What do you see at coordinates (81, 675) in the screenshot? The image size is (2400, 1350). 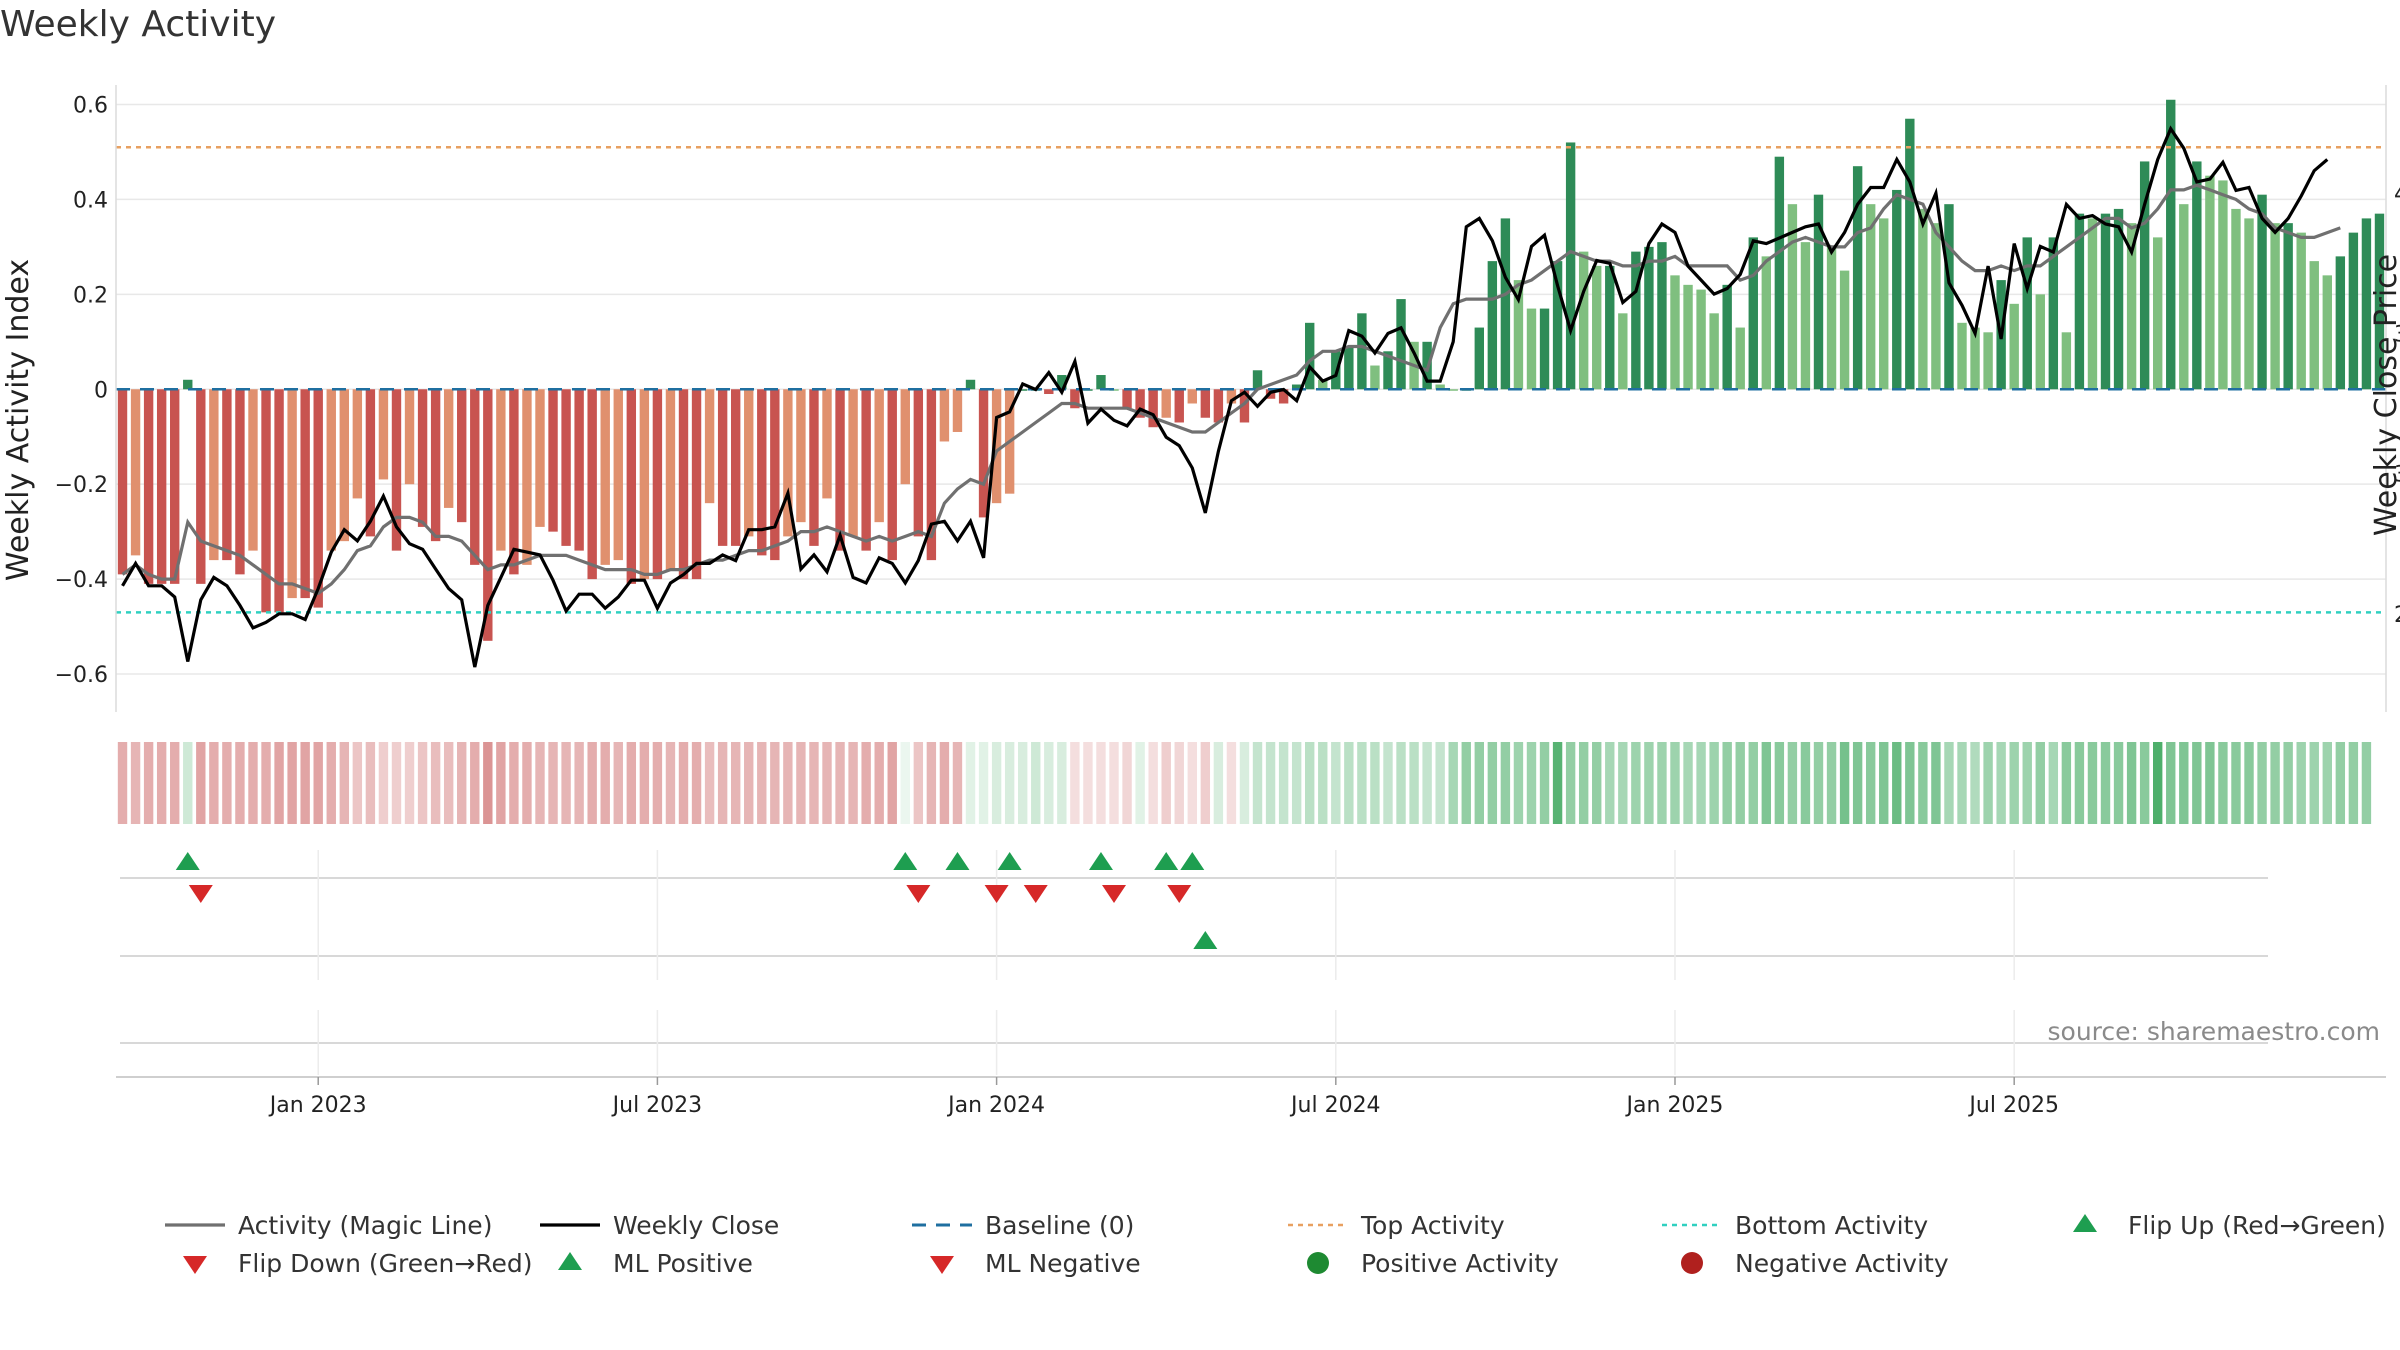 I see `left-tick-label: −0.6` at bounding box center [81, 675].